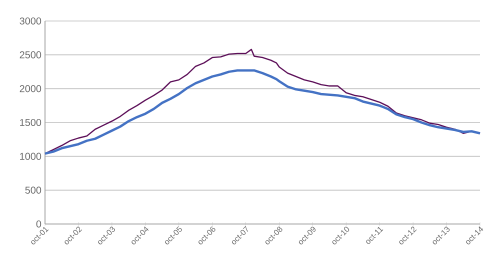 The height and width of the screenshot is (272, 501). Describe the element at coordinates (33, 190) in the screenshot. I see `y-tick-label: 500` at that location.